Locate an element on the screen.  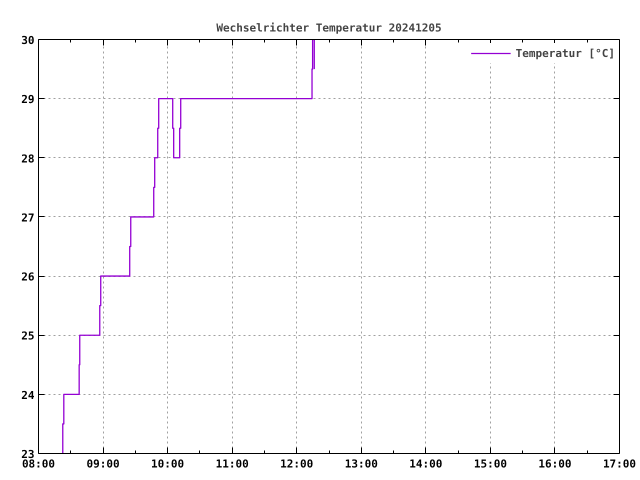
x-tick-label: 13:00 is located at coordinates (361, 464).